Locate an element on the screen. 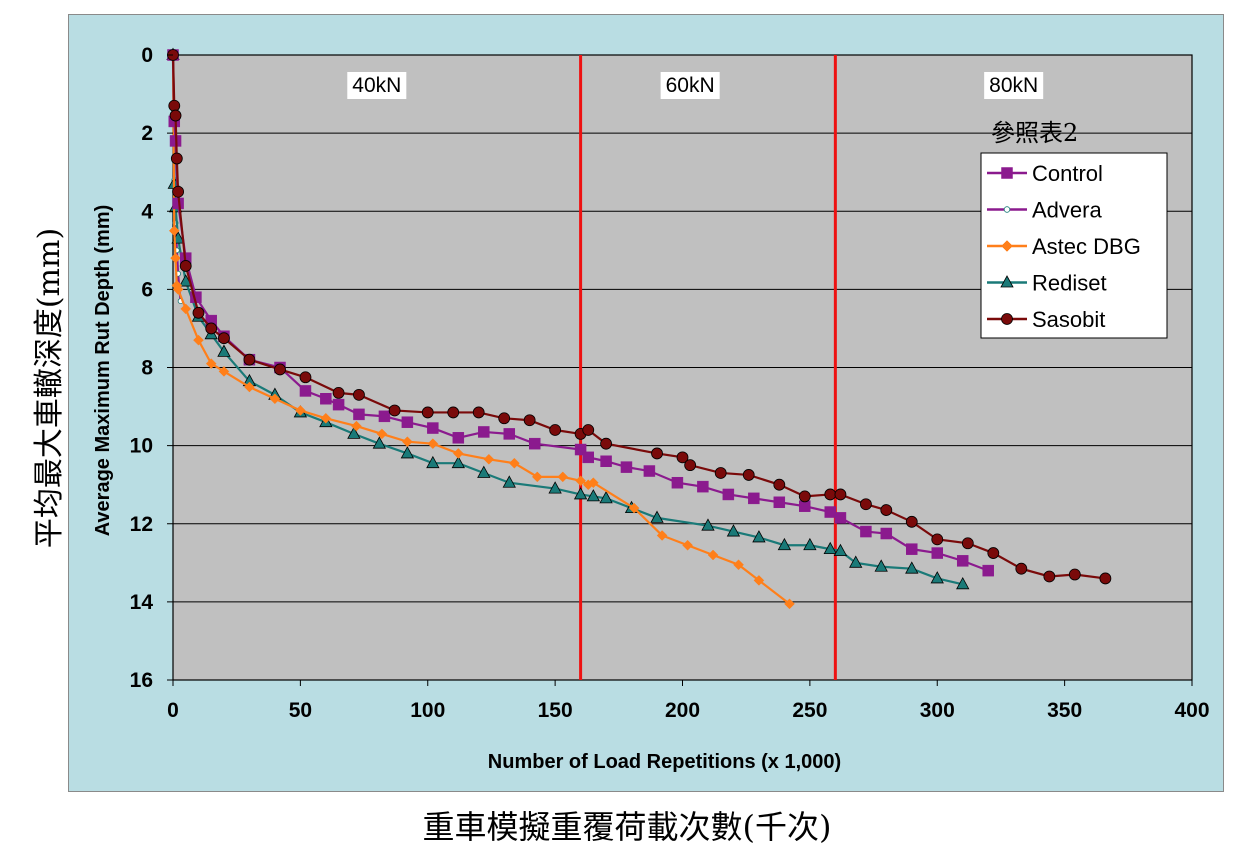 The width and height of the screenshot is (1254, 850). y-tick-label: 2 is located at coordinates (147, 133).